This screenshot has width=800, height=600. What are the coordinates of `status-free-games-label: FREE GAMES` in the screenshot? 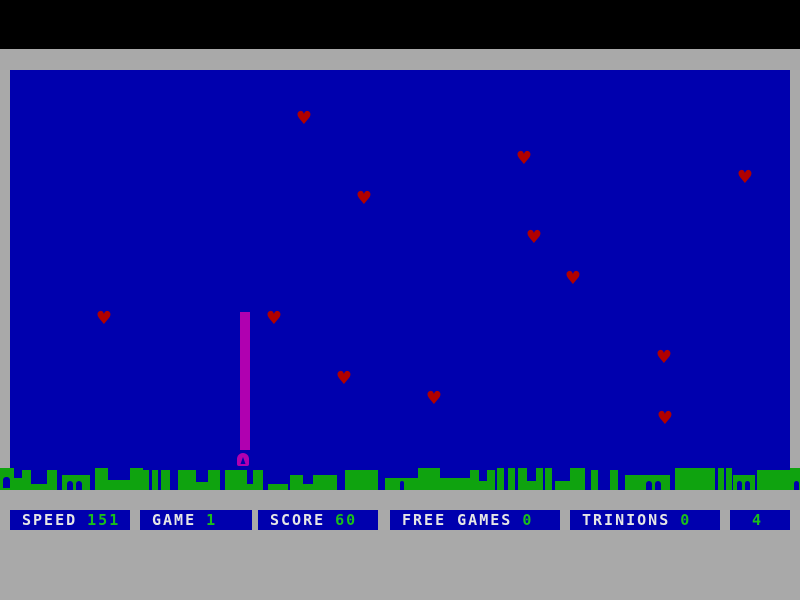 It's located at (457, 520).